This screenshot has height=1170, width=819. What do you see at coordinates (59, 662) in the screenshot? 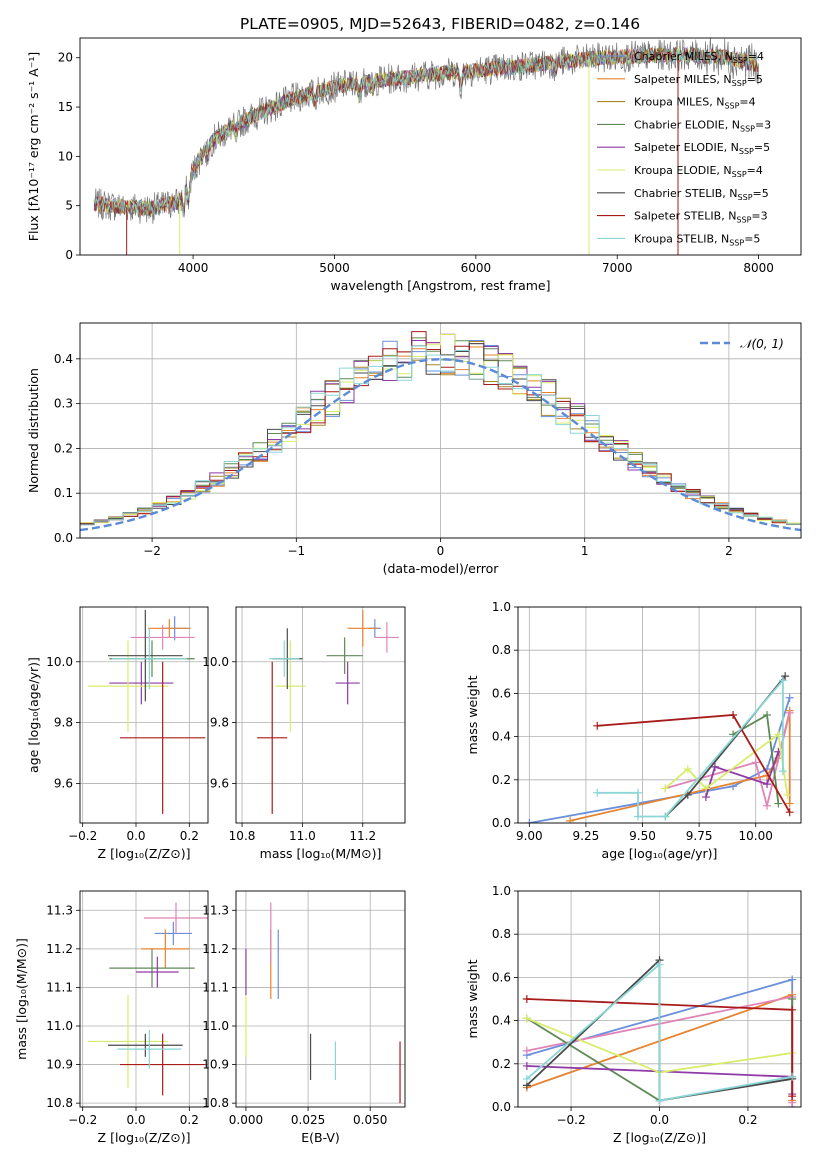
I see `z-age-ytick-label: 10.0` at bounding box center [59, 662].